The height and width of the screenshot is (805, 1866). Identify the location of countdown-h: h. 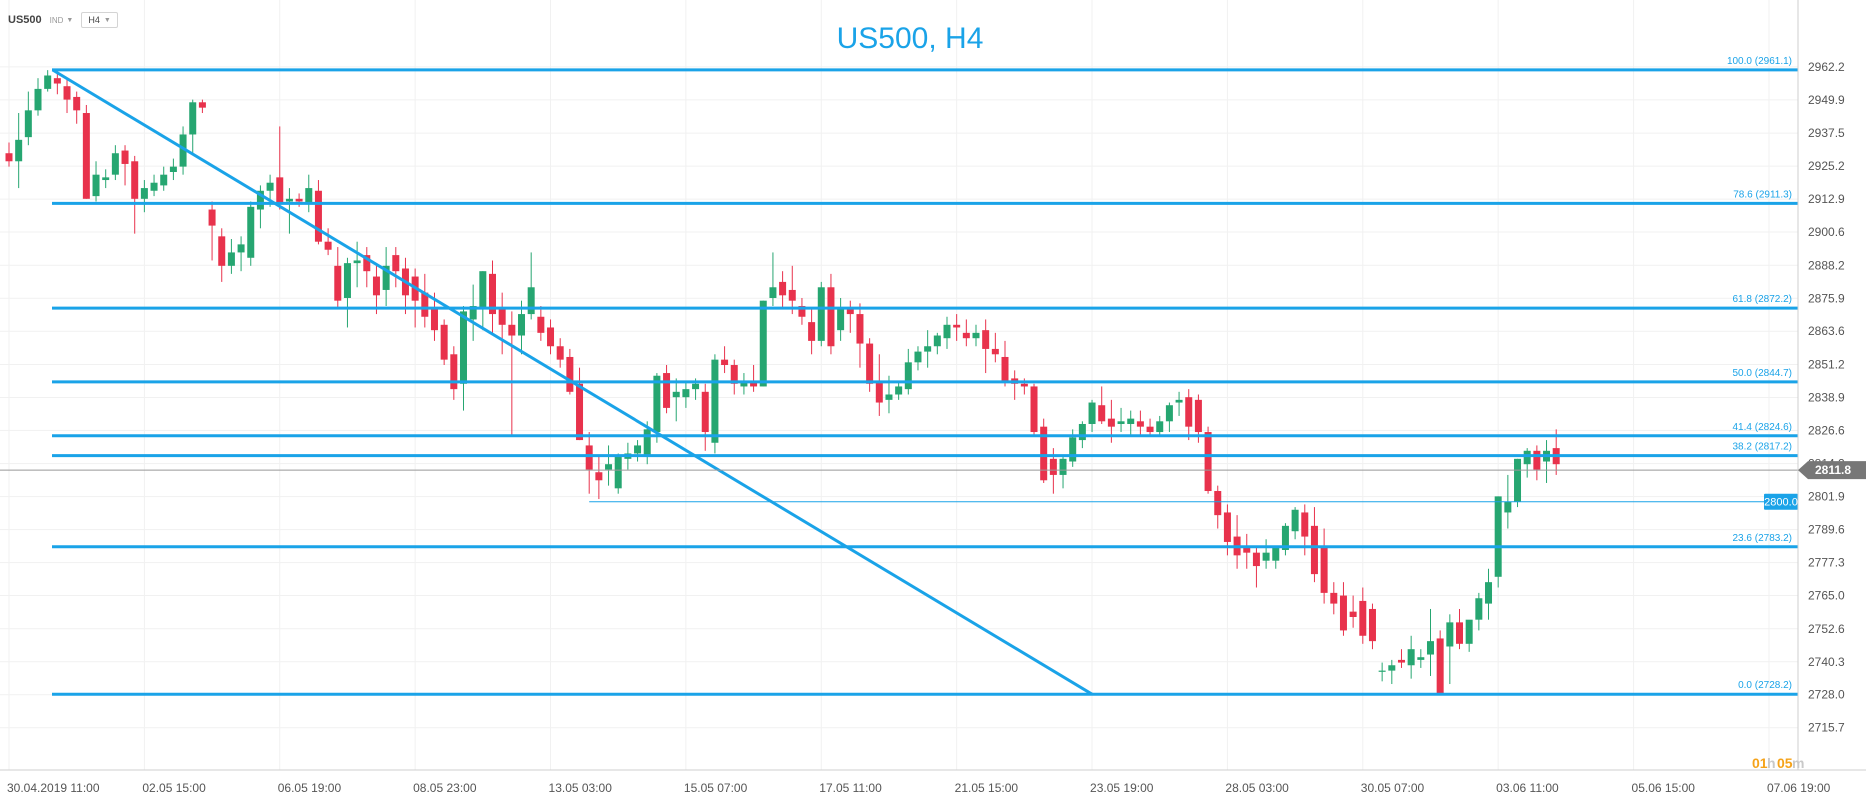
(1771, 763).